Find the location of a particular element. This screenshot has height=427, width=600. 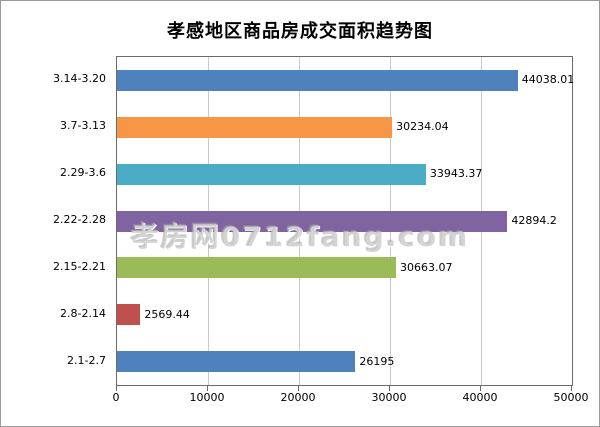

category-label: 2.29-3.6 is located at coordinates (83, 173).